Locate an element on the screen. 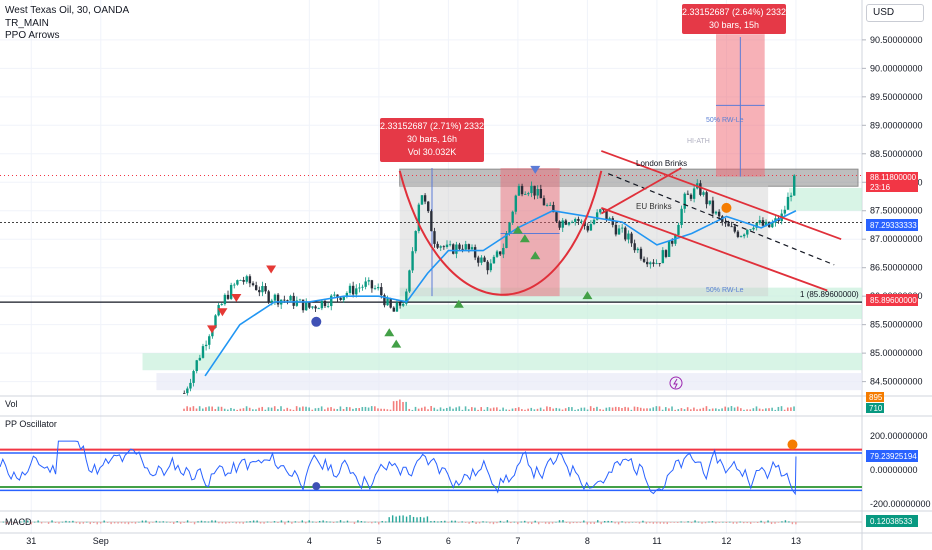  currency-button: USD is located at coordinates (895, 13).